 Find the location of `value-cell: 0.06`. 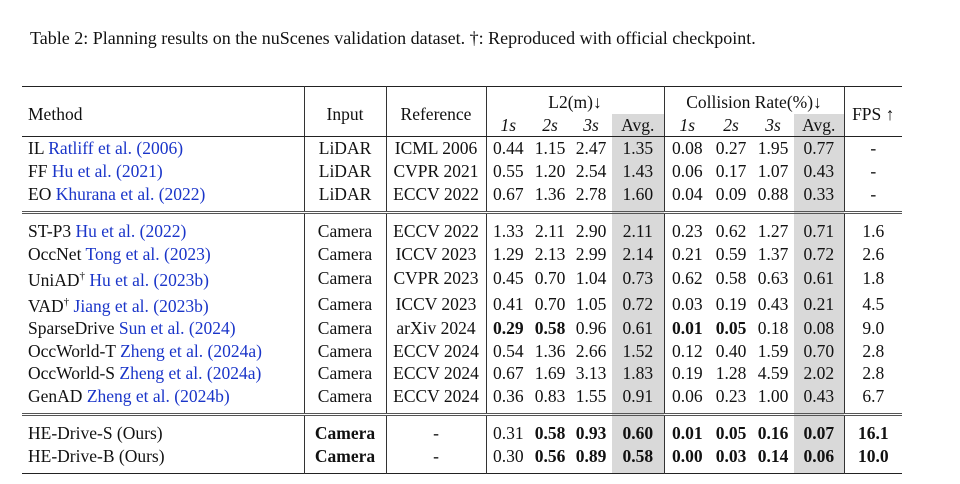

value-cell: 0.06 is located at coordinates (819, 459).